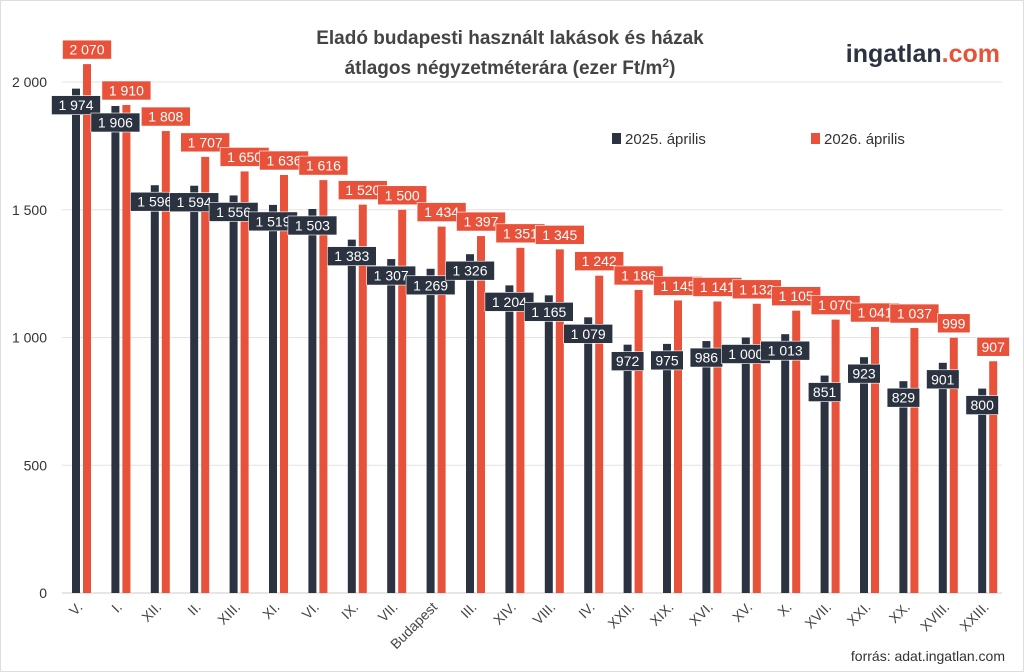  I want to click on data-label-2026: 1 345, so click(559, 235).